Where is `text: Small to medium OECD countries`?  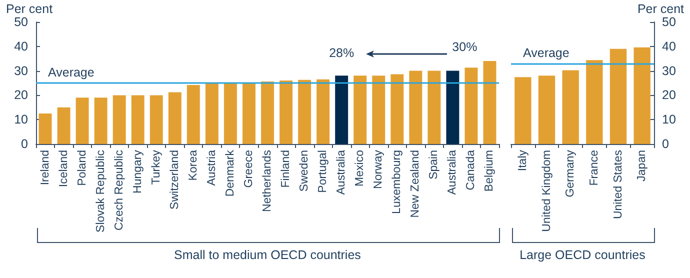 text: Small to medium OECD countries is located at coordinates (267, 255).